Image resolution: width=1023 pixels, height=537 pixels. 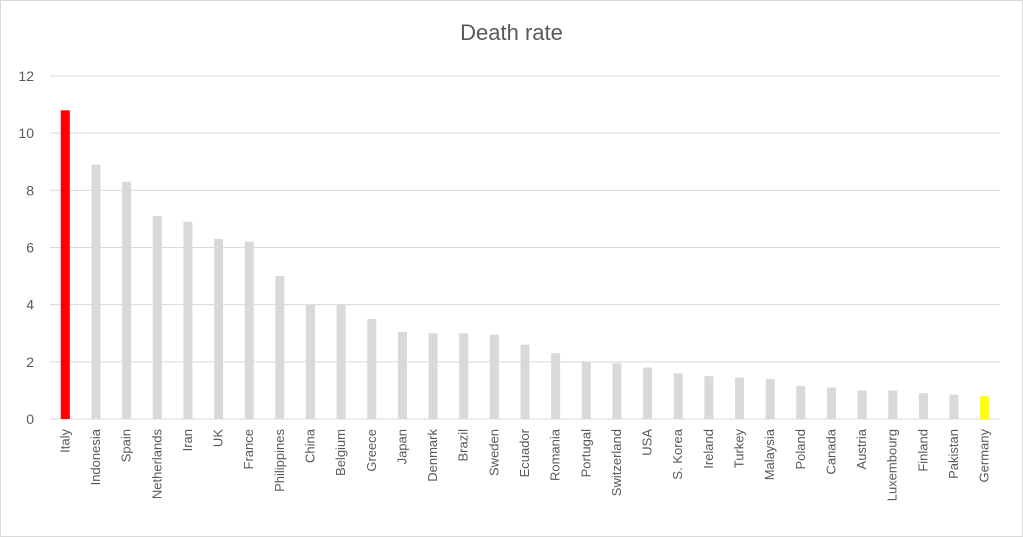 I want to click on x-tick-label: Switzerland, so click(x=616, y=462).